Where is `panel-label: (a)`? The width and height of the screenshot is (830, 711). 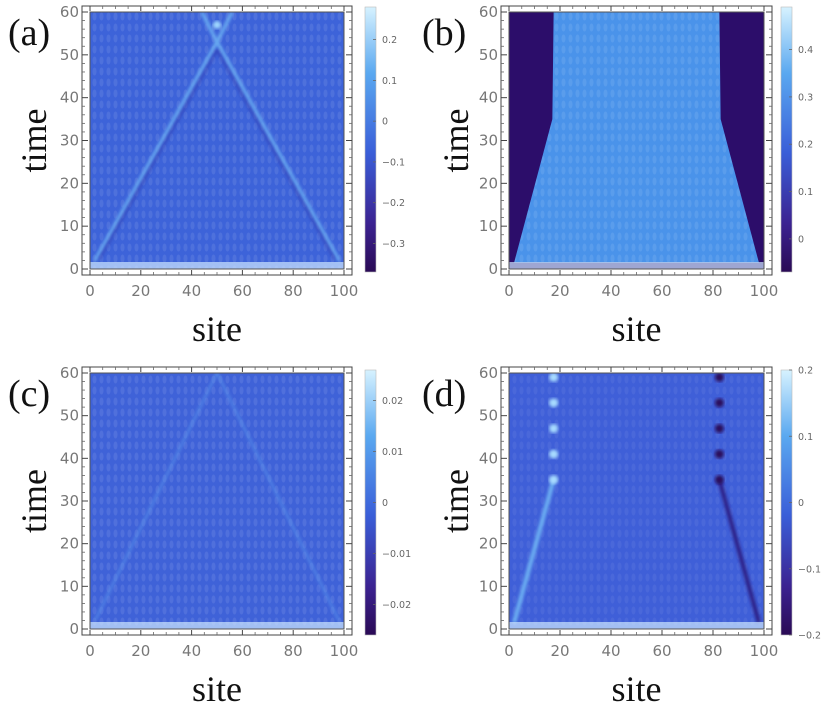 panel-label: (a) is located at coordinates (29, 33).